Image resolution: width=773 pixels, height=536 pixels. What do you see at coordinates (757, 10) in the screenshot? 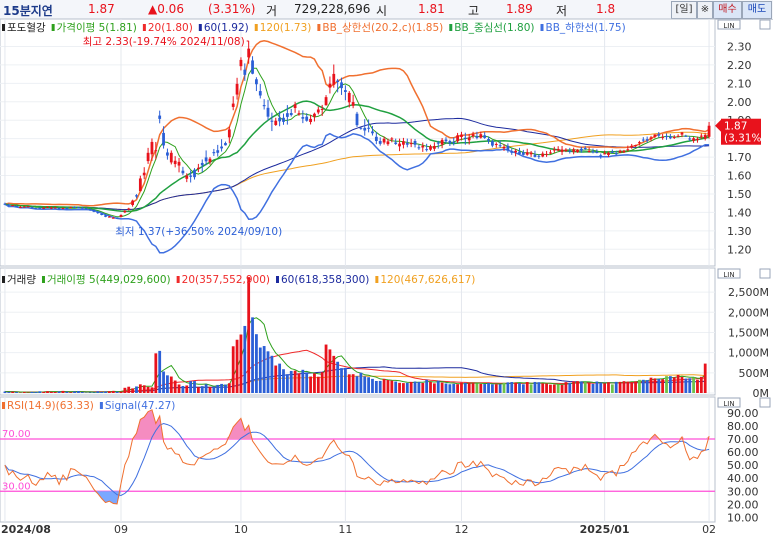
I see `sell-button: 매도` at bounding box center [757, 10].